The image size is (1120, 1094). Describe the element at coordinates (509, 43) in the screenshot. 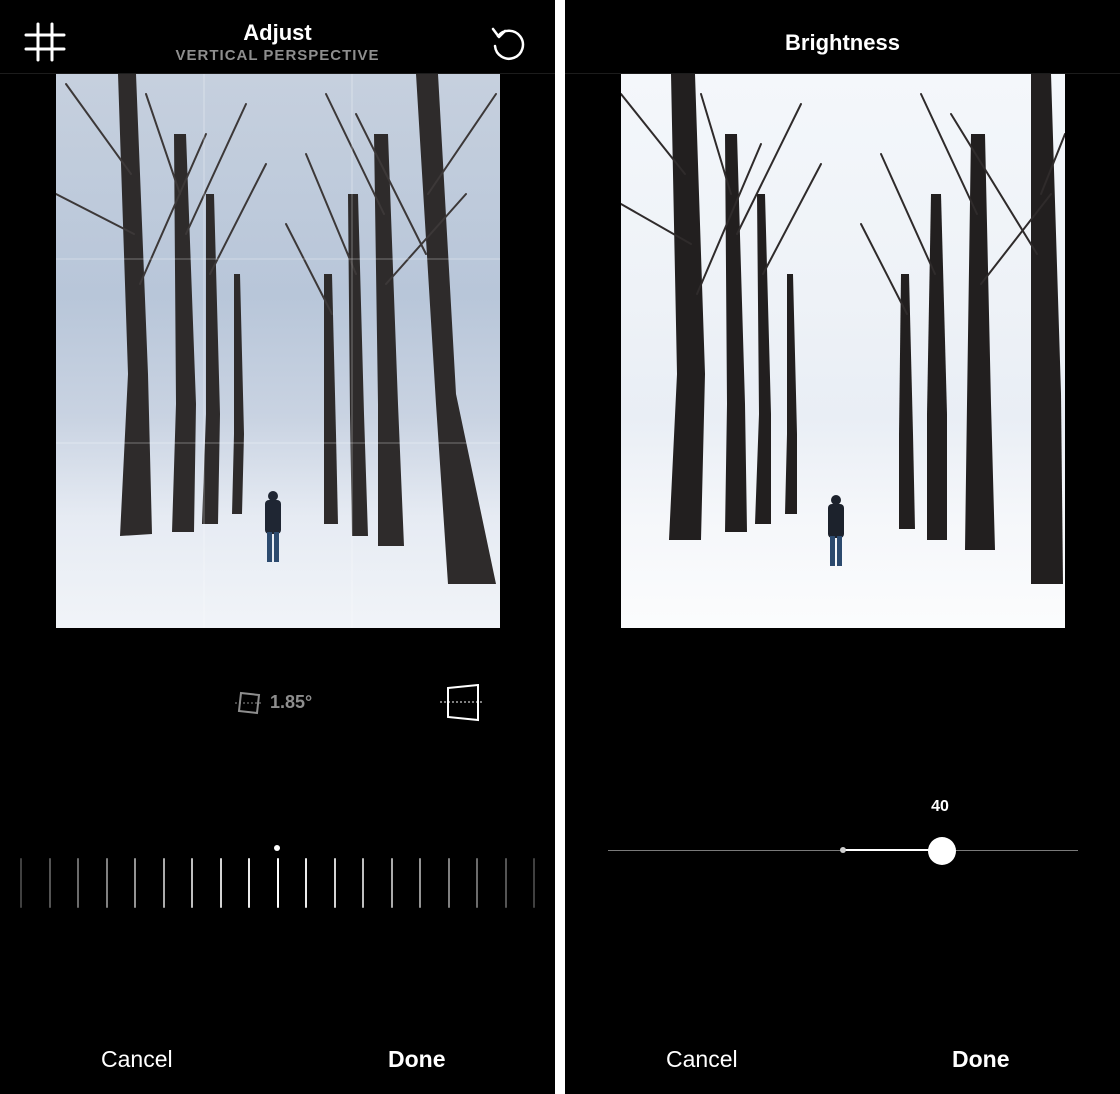

I see `rotate-reset-icon` at that location.